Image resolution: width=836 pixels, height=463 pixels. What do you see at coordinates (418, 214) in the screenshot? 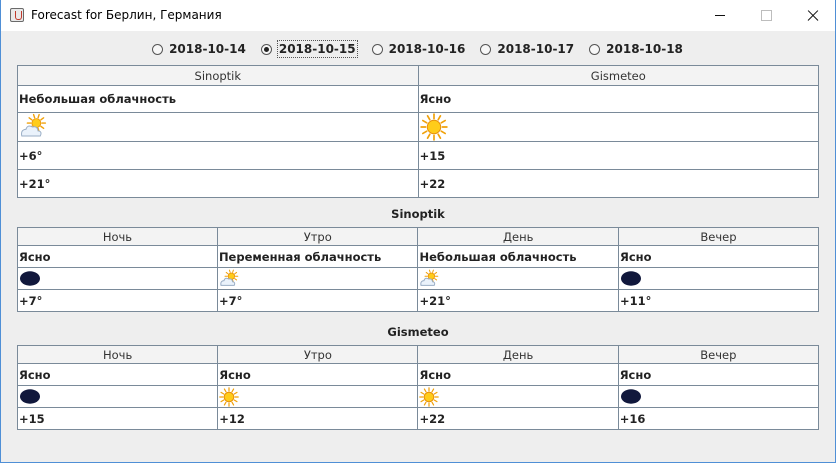
I see `section-title-sinoptik: Sinoptik` at bounding box center [418, 214].